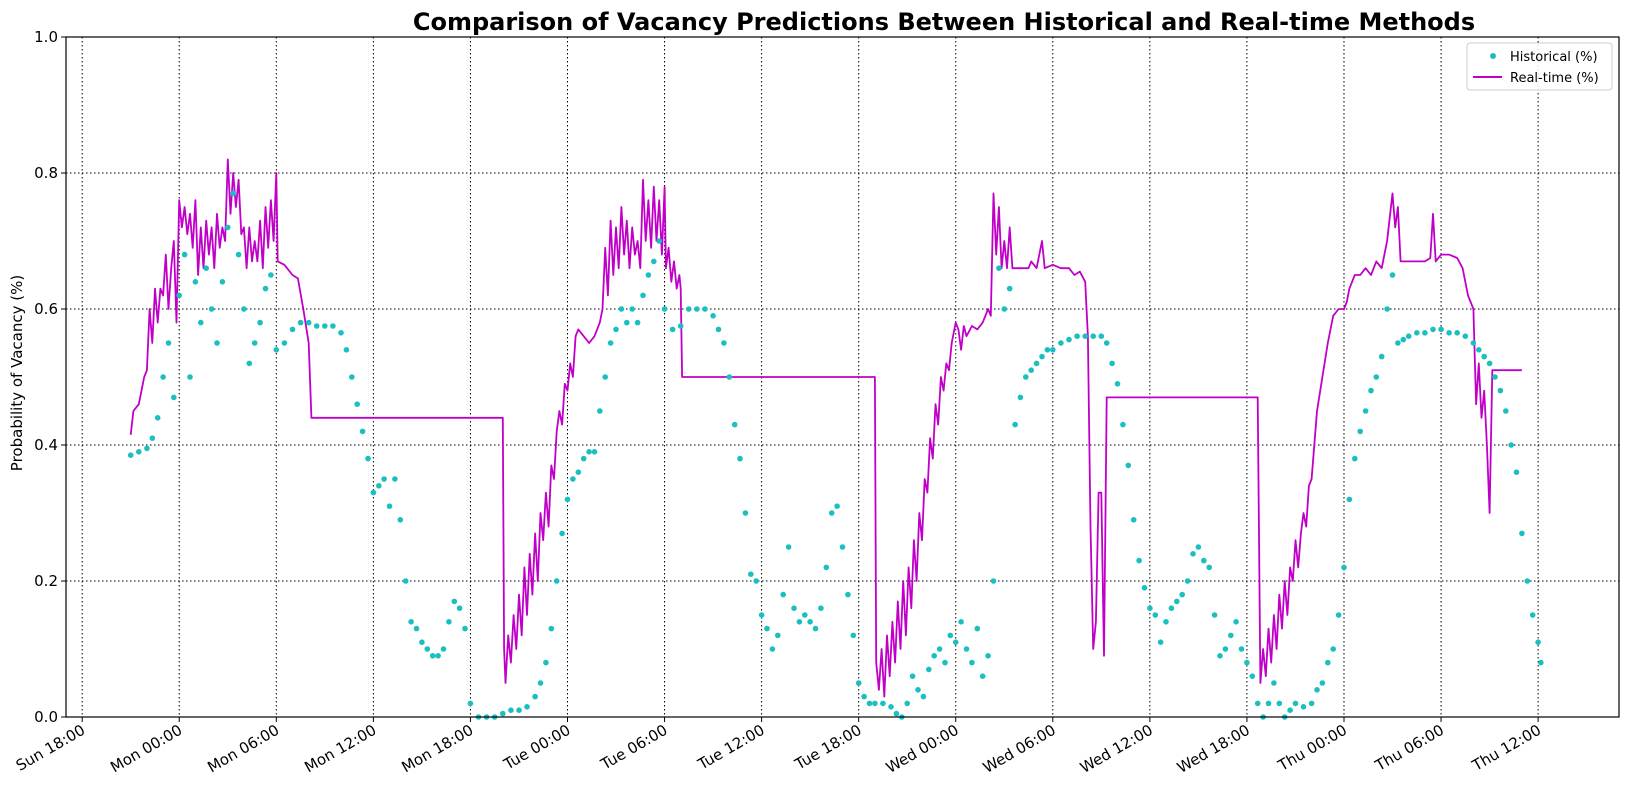 Image resolution: width=1629 pixels, height=791 pixels. Describe the element at coordinates (1506, 748) in the screenshot. I see `x-tick-label: Thu 12:00` at that location.